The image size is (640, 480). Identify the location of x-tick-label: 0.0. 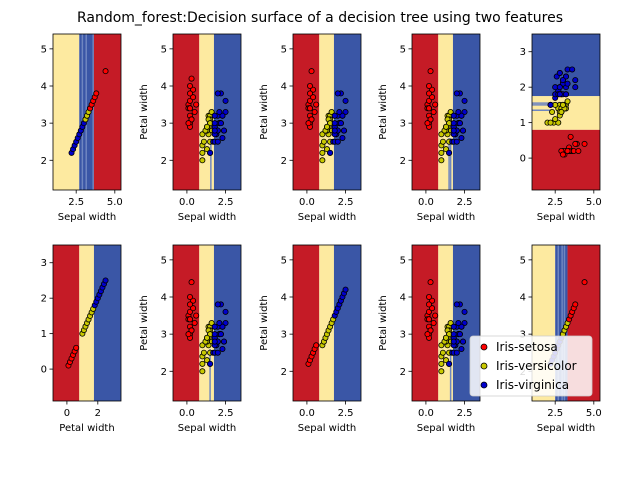
(187, 202).